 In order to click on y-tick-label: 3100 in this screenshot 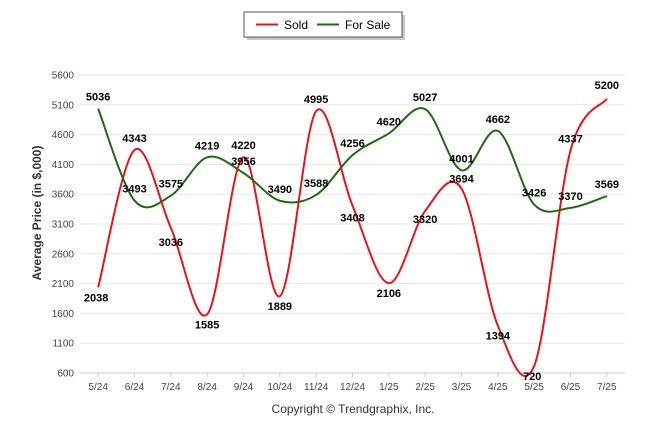, I will do `click(63, 225)`.